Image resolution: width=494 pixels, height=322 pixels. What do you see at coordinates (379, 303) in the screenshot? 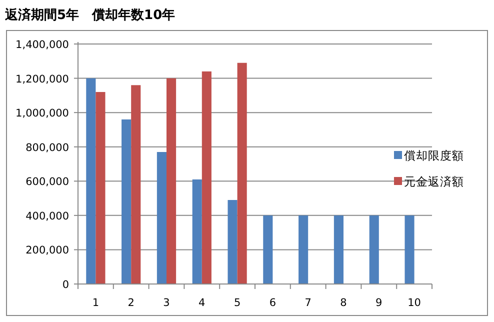
I see `x-tick-label: 9` at bounding box center [379, 303].